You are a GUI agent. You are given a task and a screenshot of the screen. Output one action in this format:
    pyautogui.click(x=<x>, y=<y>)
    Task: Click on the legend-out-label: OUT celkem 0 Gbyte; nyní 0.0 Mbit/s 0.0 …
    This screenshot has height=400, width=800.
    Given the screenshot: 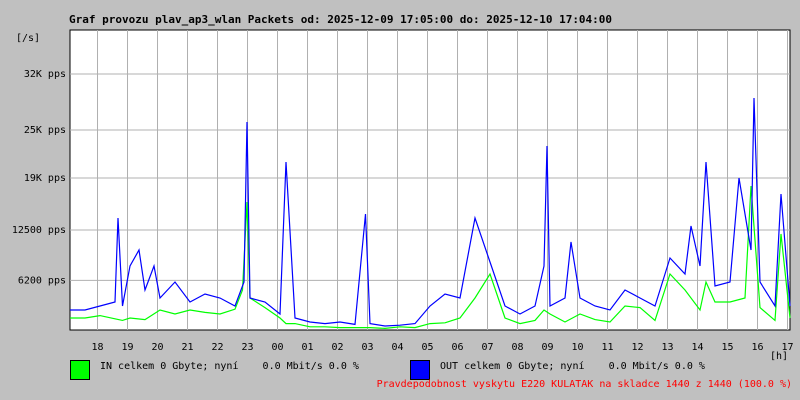 What is the action you would take?
    pyautogui.click(x=572, y=366)
    